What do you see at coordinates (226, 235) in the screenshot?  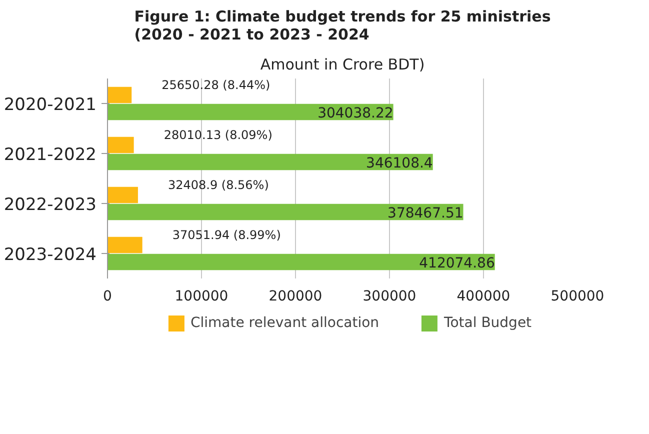 I see `data-label: 37051.94 (8.99%)` at bounding box center [226, 235].